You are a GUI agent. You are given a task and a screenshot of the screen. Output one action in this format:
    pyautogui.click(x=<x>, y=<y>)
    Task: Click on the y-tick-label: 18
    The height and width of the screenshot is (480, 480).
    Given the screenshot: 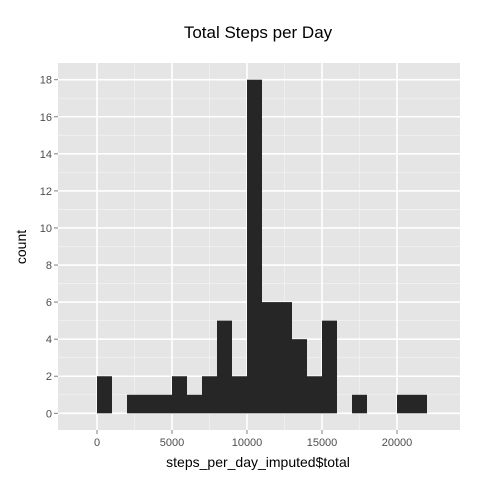 What is the action you would take?
    pyautogui.click(x=46, y=81)
    